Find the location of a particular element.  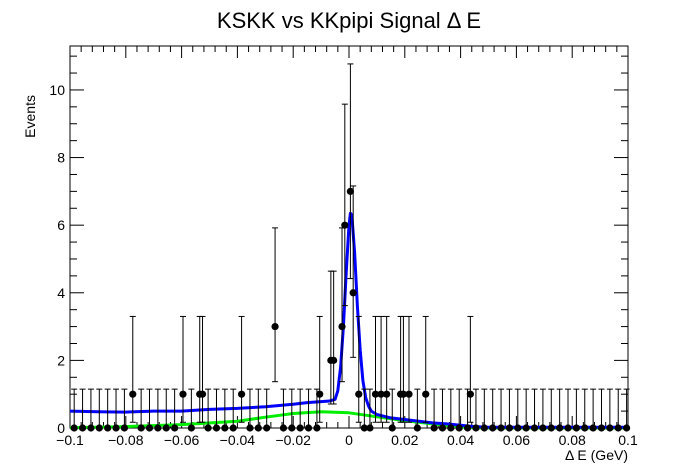

y-axis-label: Events is located at coordinates (30, 116).